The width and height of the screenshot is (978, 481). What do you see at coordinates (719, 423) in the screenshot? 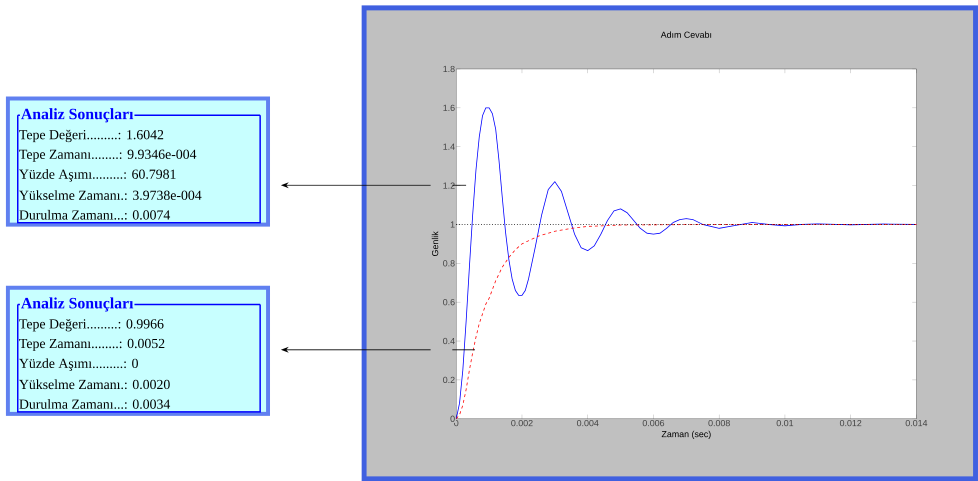
I see `x-tick-label: 0.008` at bounding box center [719, 423].